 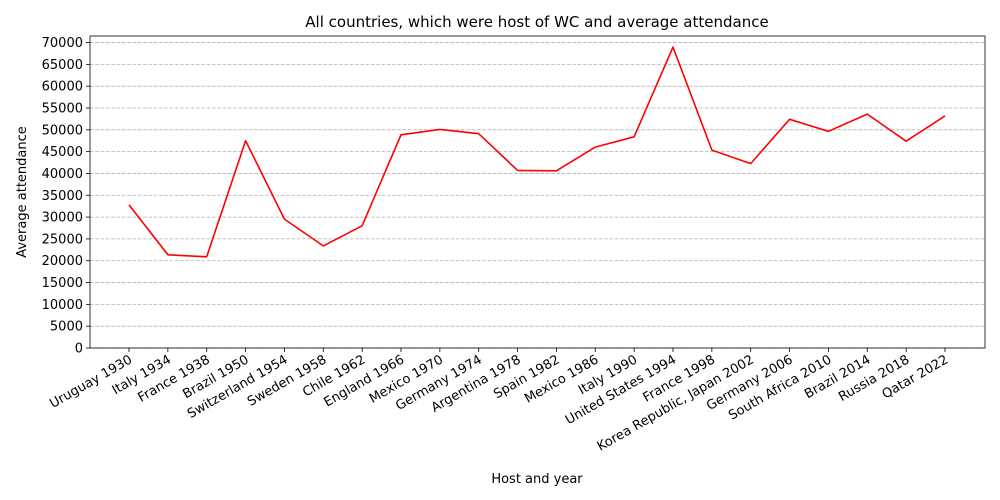 What do you see at coordinates (22, 192) in the screenshot?
I see `y-axis-label: Average attendance` at bounding box center [22, 192].